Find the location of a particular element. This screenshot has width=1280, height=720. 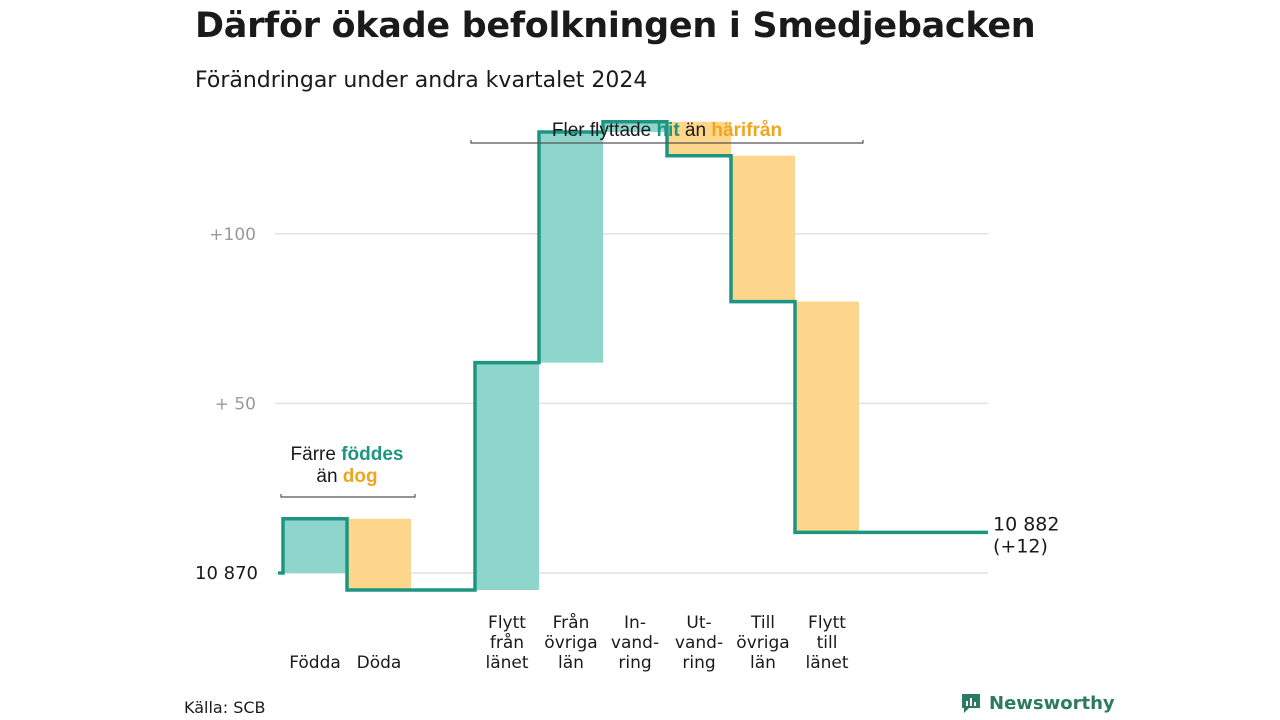

end-label: 10 882(+12) is located at coordinates (1026, 535).